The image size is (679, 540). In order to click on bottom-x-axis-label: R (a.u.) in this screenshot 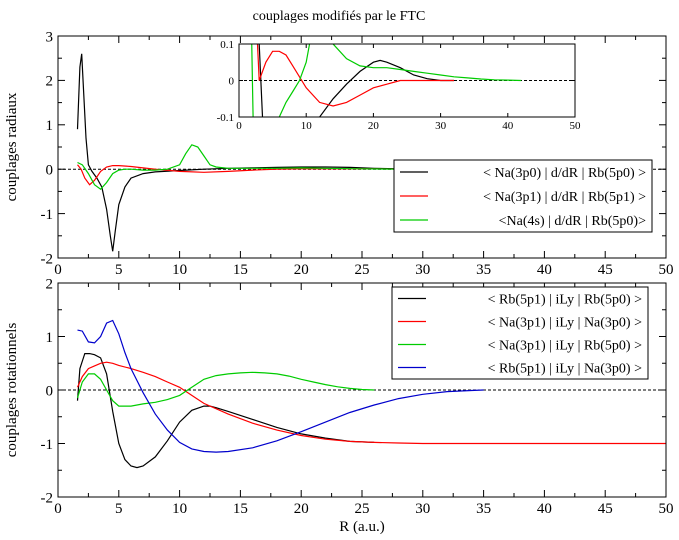, I will do `click(361, 527)`.